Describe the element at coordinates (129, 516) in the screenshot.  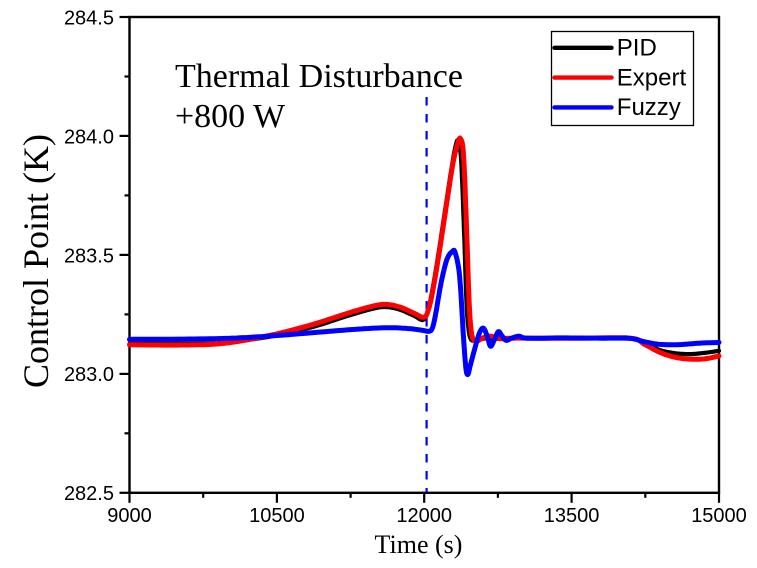
I see `svg-text: 9000` at that location.